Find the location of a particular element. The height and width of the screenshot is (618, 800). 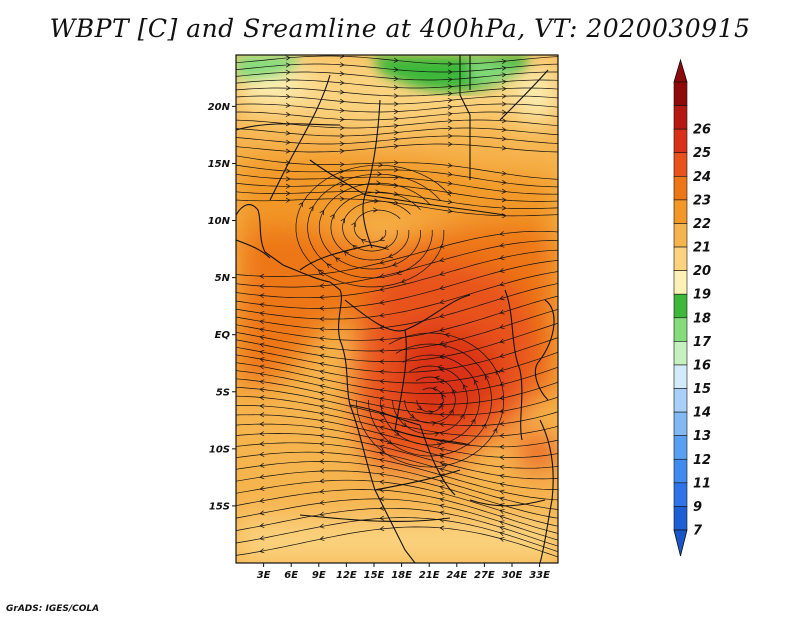

colorbar: 7 9 11 12 13 14 15 16 17 18 19 20 21 22 23 24 25 26 is located at coordinates (692, 307).